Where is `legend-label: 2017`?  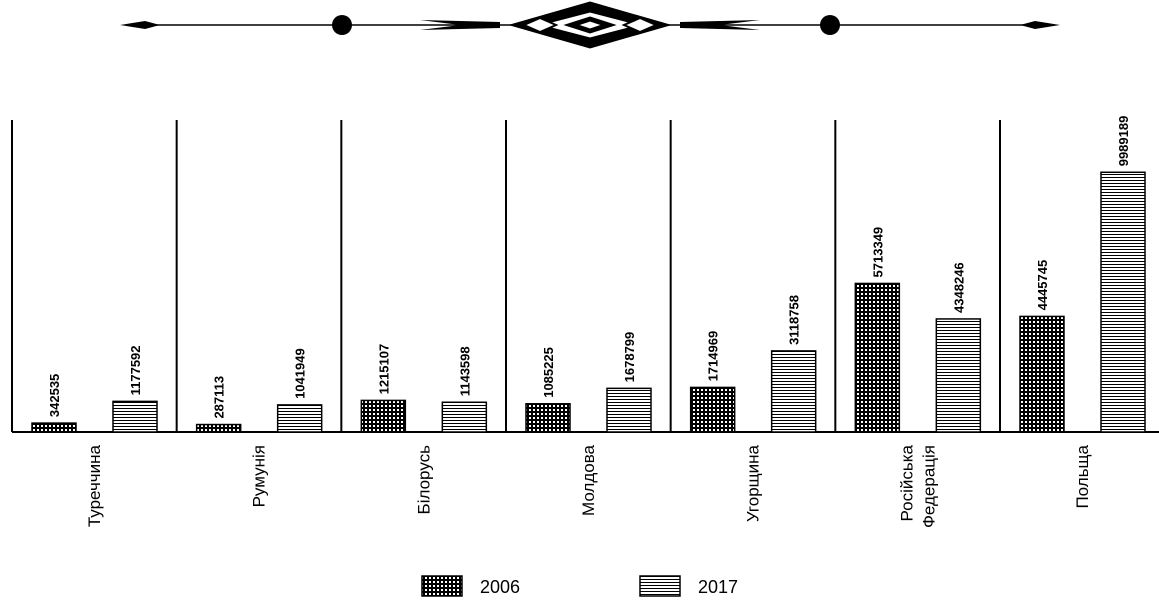 legend-label: 2017 is located at coordinates (718, 587).